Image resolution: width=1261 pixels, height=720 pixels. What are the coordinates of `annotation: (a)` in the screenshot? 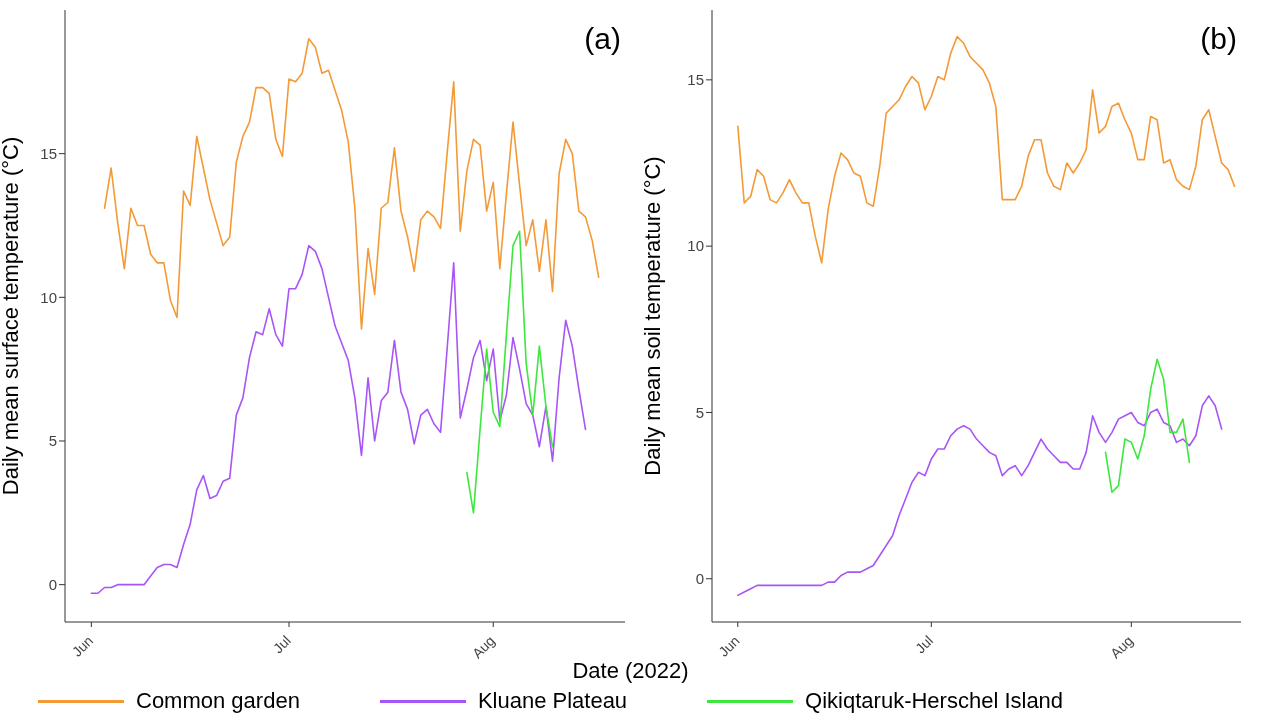 It's located at (602, 39).